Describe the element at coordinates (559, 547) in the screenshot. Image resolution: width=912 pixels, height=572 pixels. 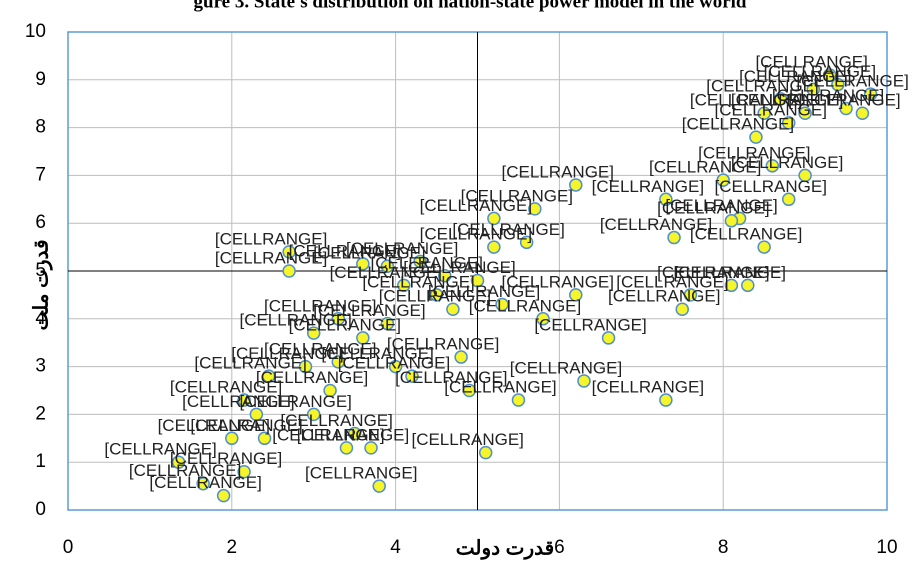
I see `x-tick-label: 6` at that location.